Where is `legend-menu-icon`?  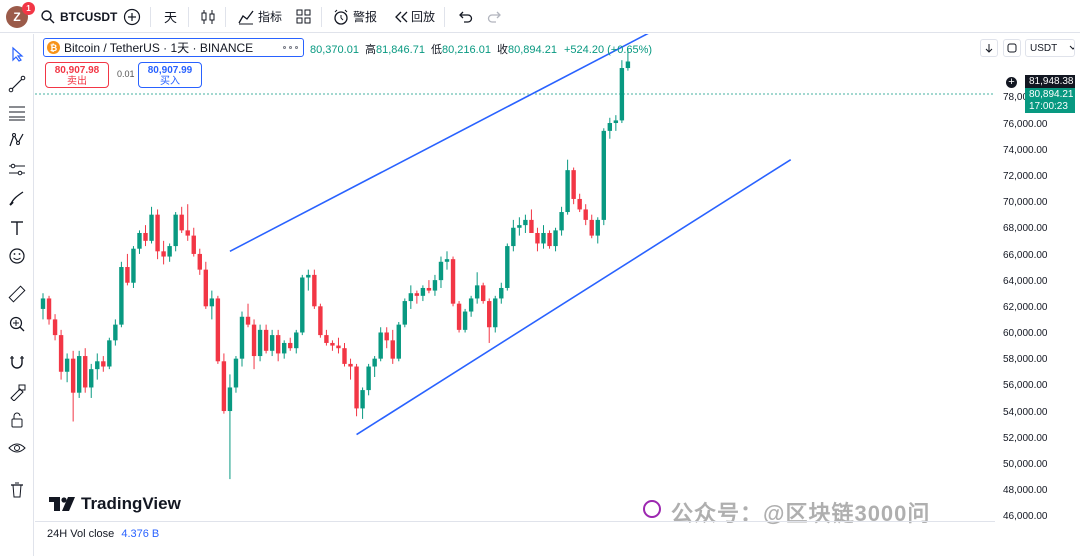
legend-menu-icon is located at coordinates (291, 47).